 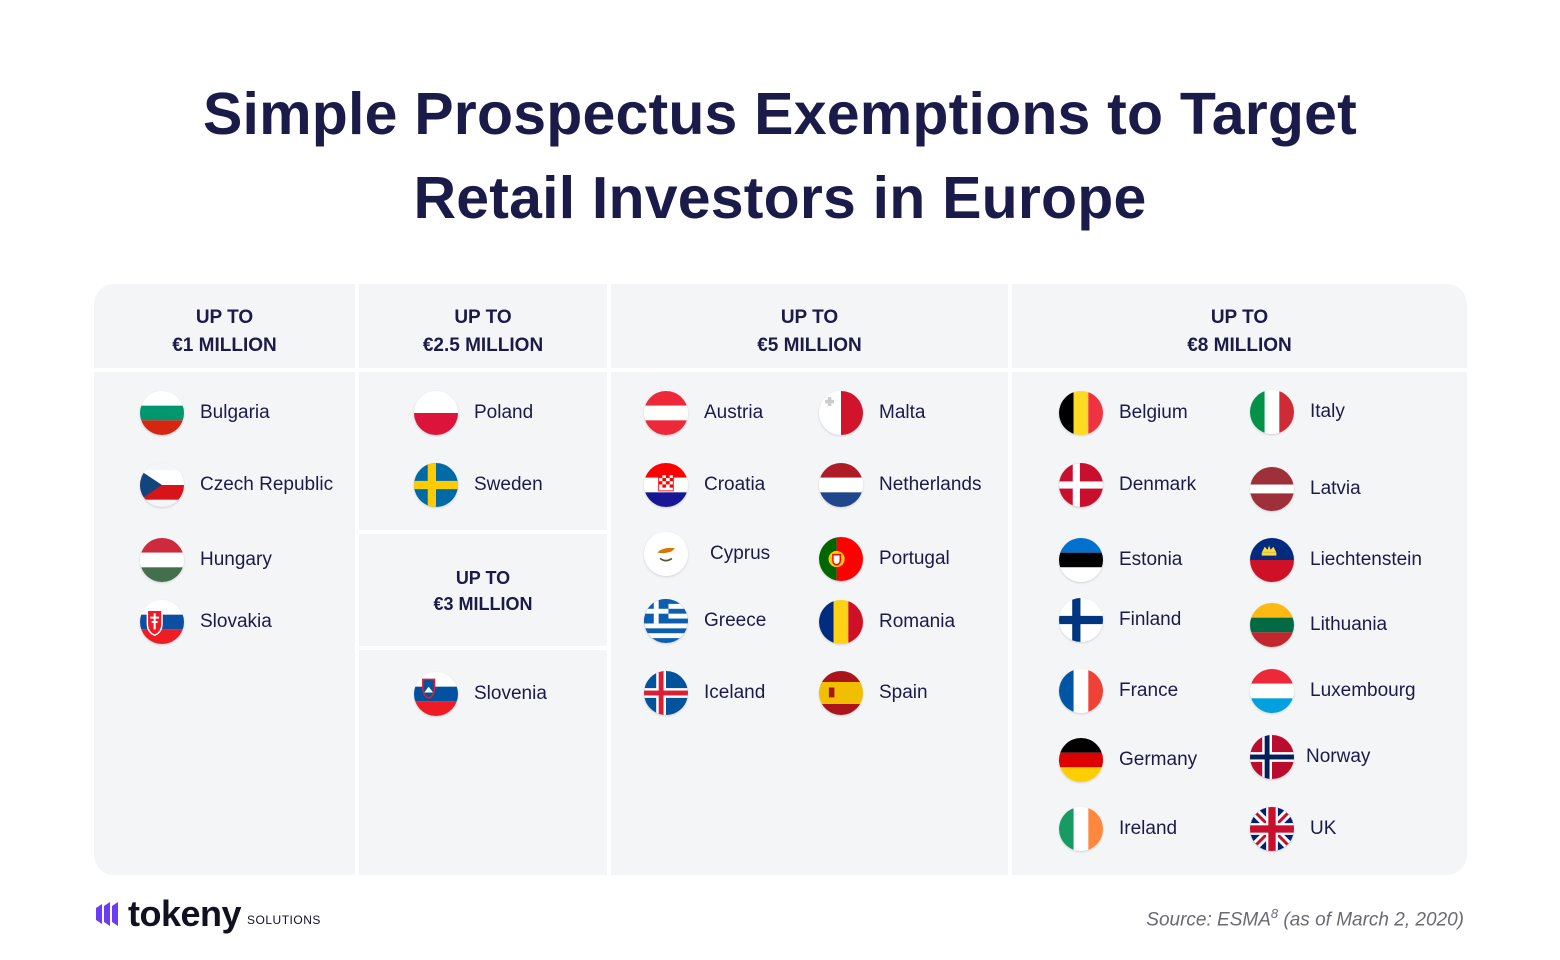 I want to click on country-item-estonia: Estonia, so click(x=1120, y=560).